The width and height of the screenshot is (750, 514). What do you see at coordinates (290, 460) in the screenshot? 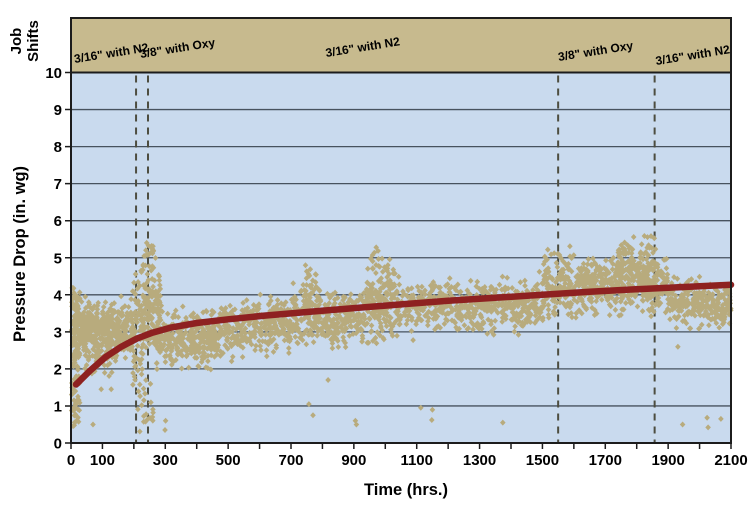
I see `x-tick-label: 700` at bounding box center [290, 460].